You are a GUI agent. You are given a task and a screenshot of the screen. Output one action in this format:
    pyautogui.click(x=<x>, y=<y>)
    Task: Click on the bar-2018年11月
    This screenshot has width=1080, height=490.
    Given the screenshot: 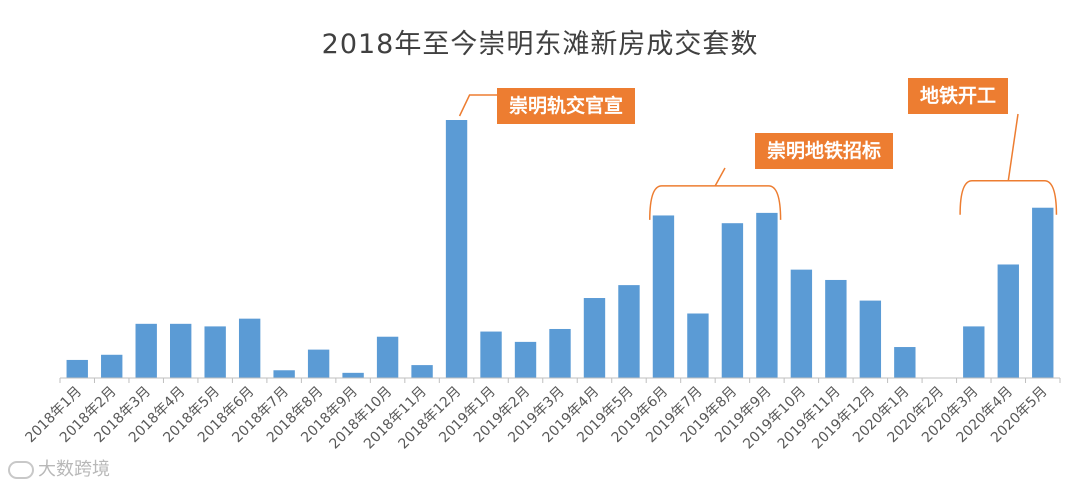 What is the action you would take?
    pyautogui.click(x=422, y=371)
    